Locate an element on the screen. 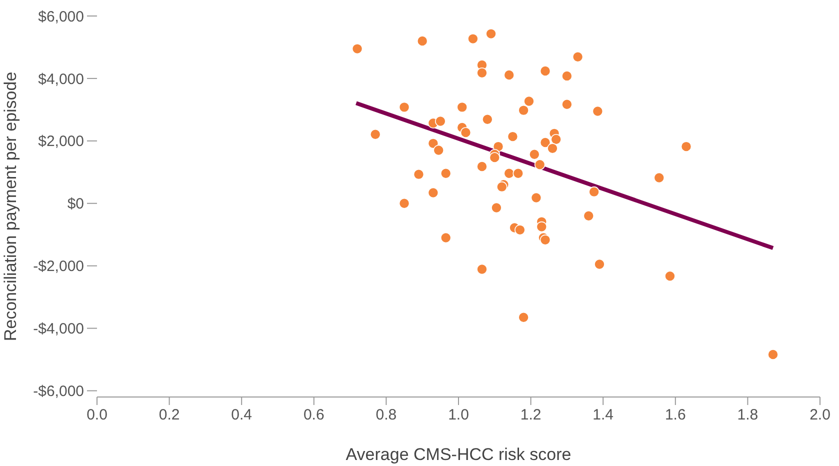 This screenshot has height=466, width=839. y-tick-label: $4,000 is located at coordinates (61, 79).